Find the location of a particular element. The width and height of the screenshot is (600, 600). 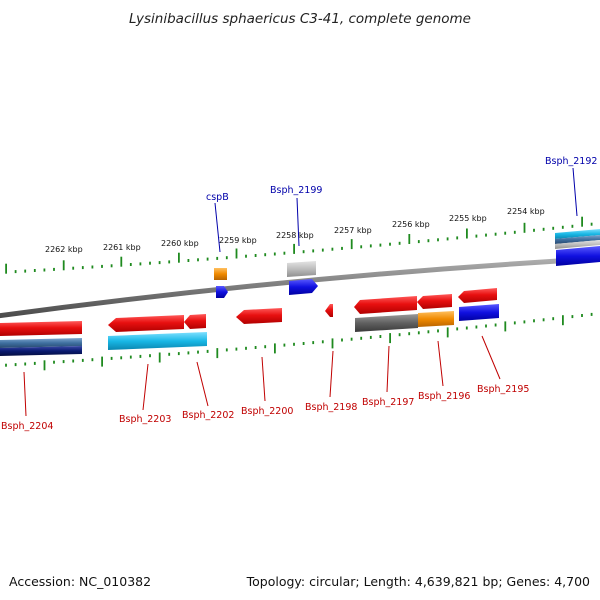

kbp-label: 2261 kbp is located at coordinates (122, 247).